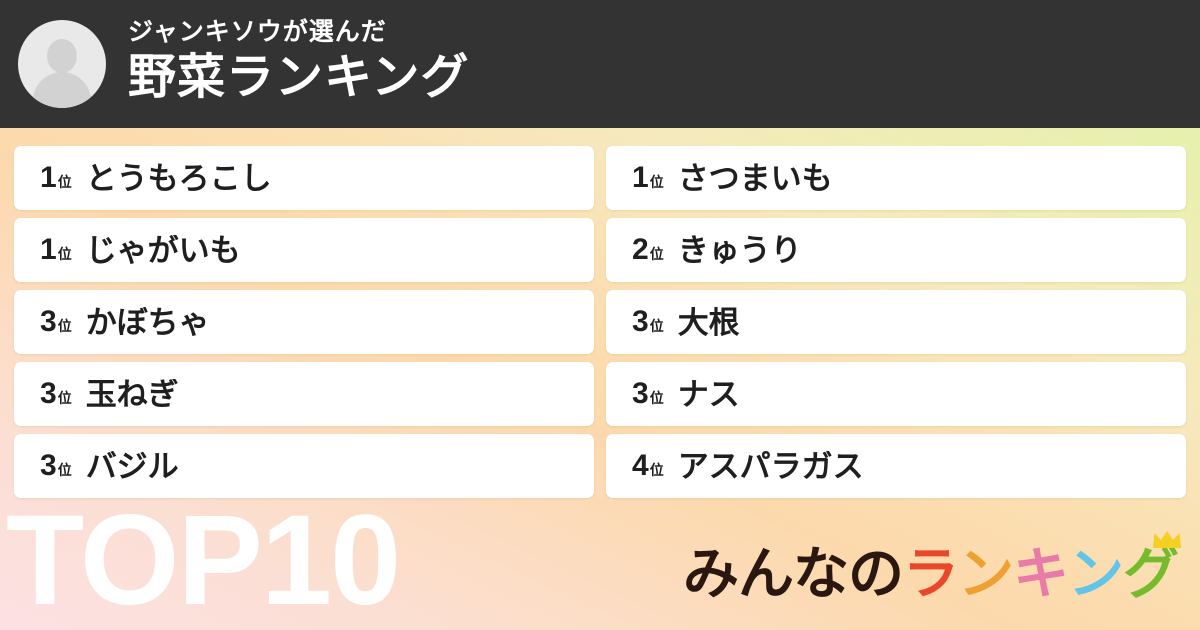 The height and width of the screenshot is (630, 1200). What do you see at coordinates (147, 322) in the screenshot?
I see `rank-item-name: かぼちゃ` at bounding box center [147, 322].